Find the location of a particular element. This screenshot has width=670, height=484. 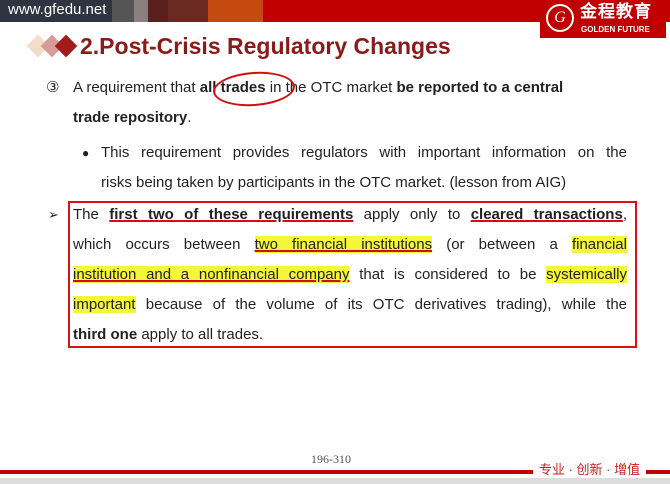

diamond-icon is located at coordinates (66, 46).